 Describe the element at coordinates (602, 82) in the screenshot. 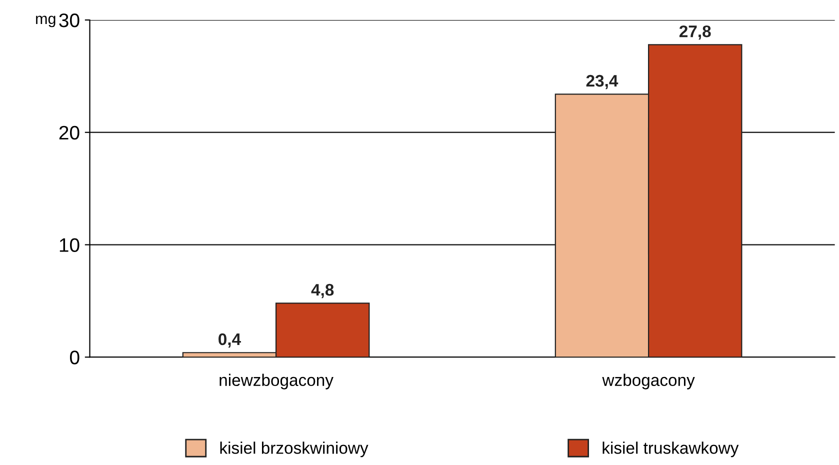

I see `data-label: 23,4` at that location.